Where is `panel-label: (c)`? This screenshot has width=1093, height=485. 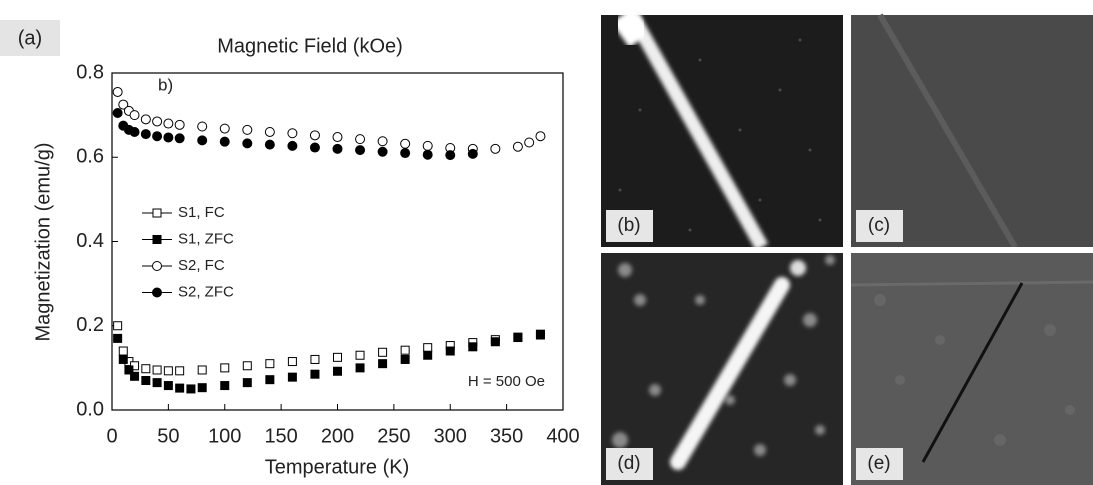 panel-label: (c) is located at coordinates (879, 225).